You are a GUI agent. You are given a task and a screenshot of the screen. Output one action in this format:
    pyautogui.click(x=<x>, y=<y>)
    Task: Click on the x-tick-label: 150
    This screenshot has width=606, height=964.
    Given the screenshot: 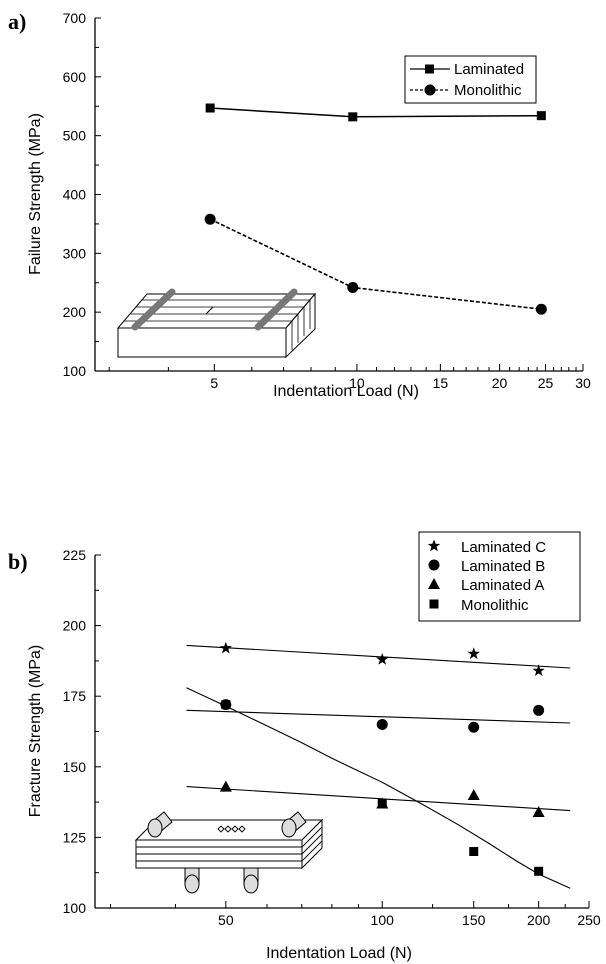 What is the action you would take?
    pyautogui.click(x=474, y=920)
    